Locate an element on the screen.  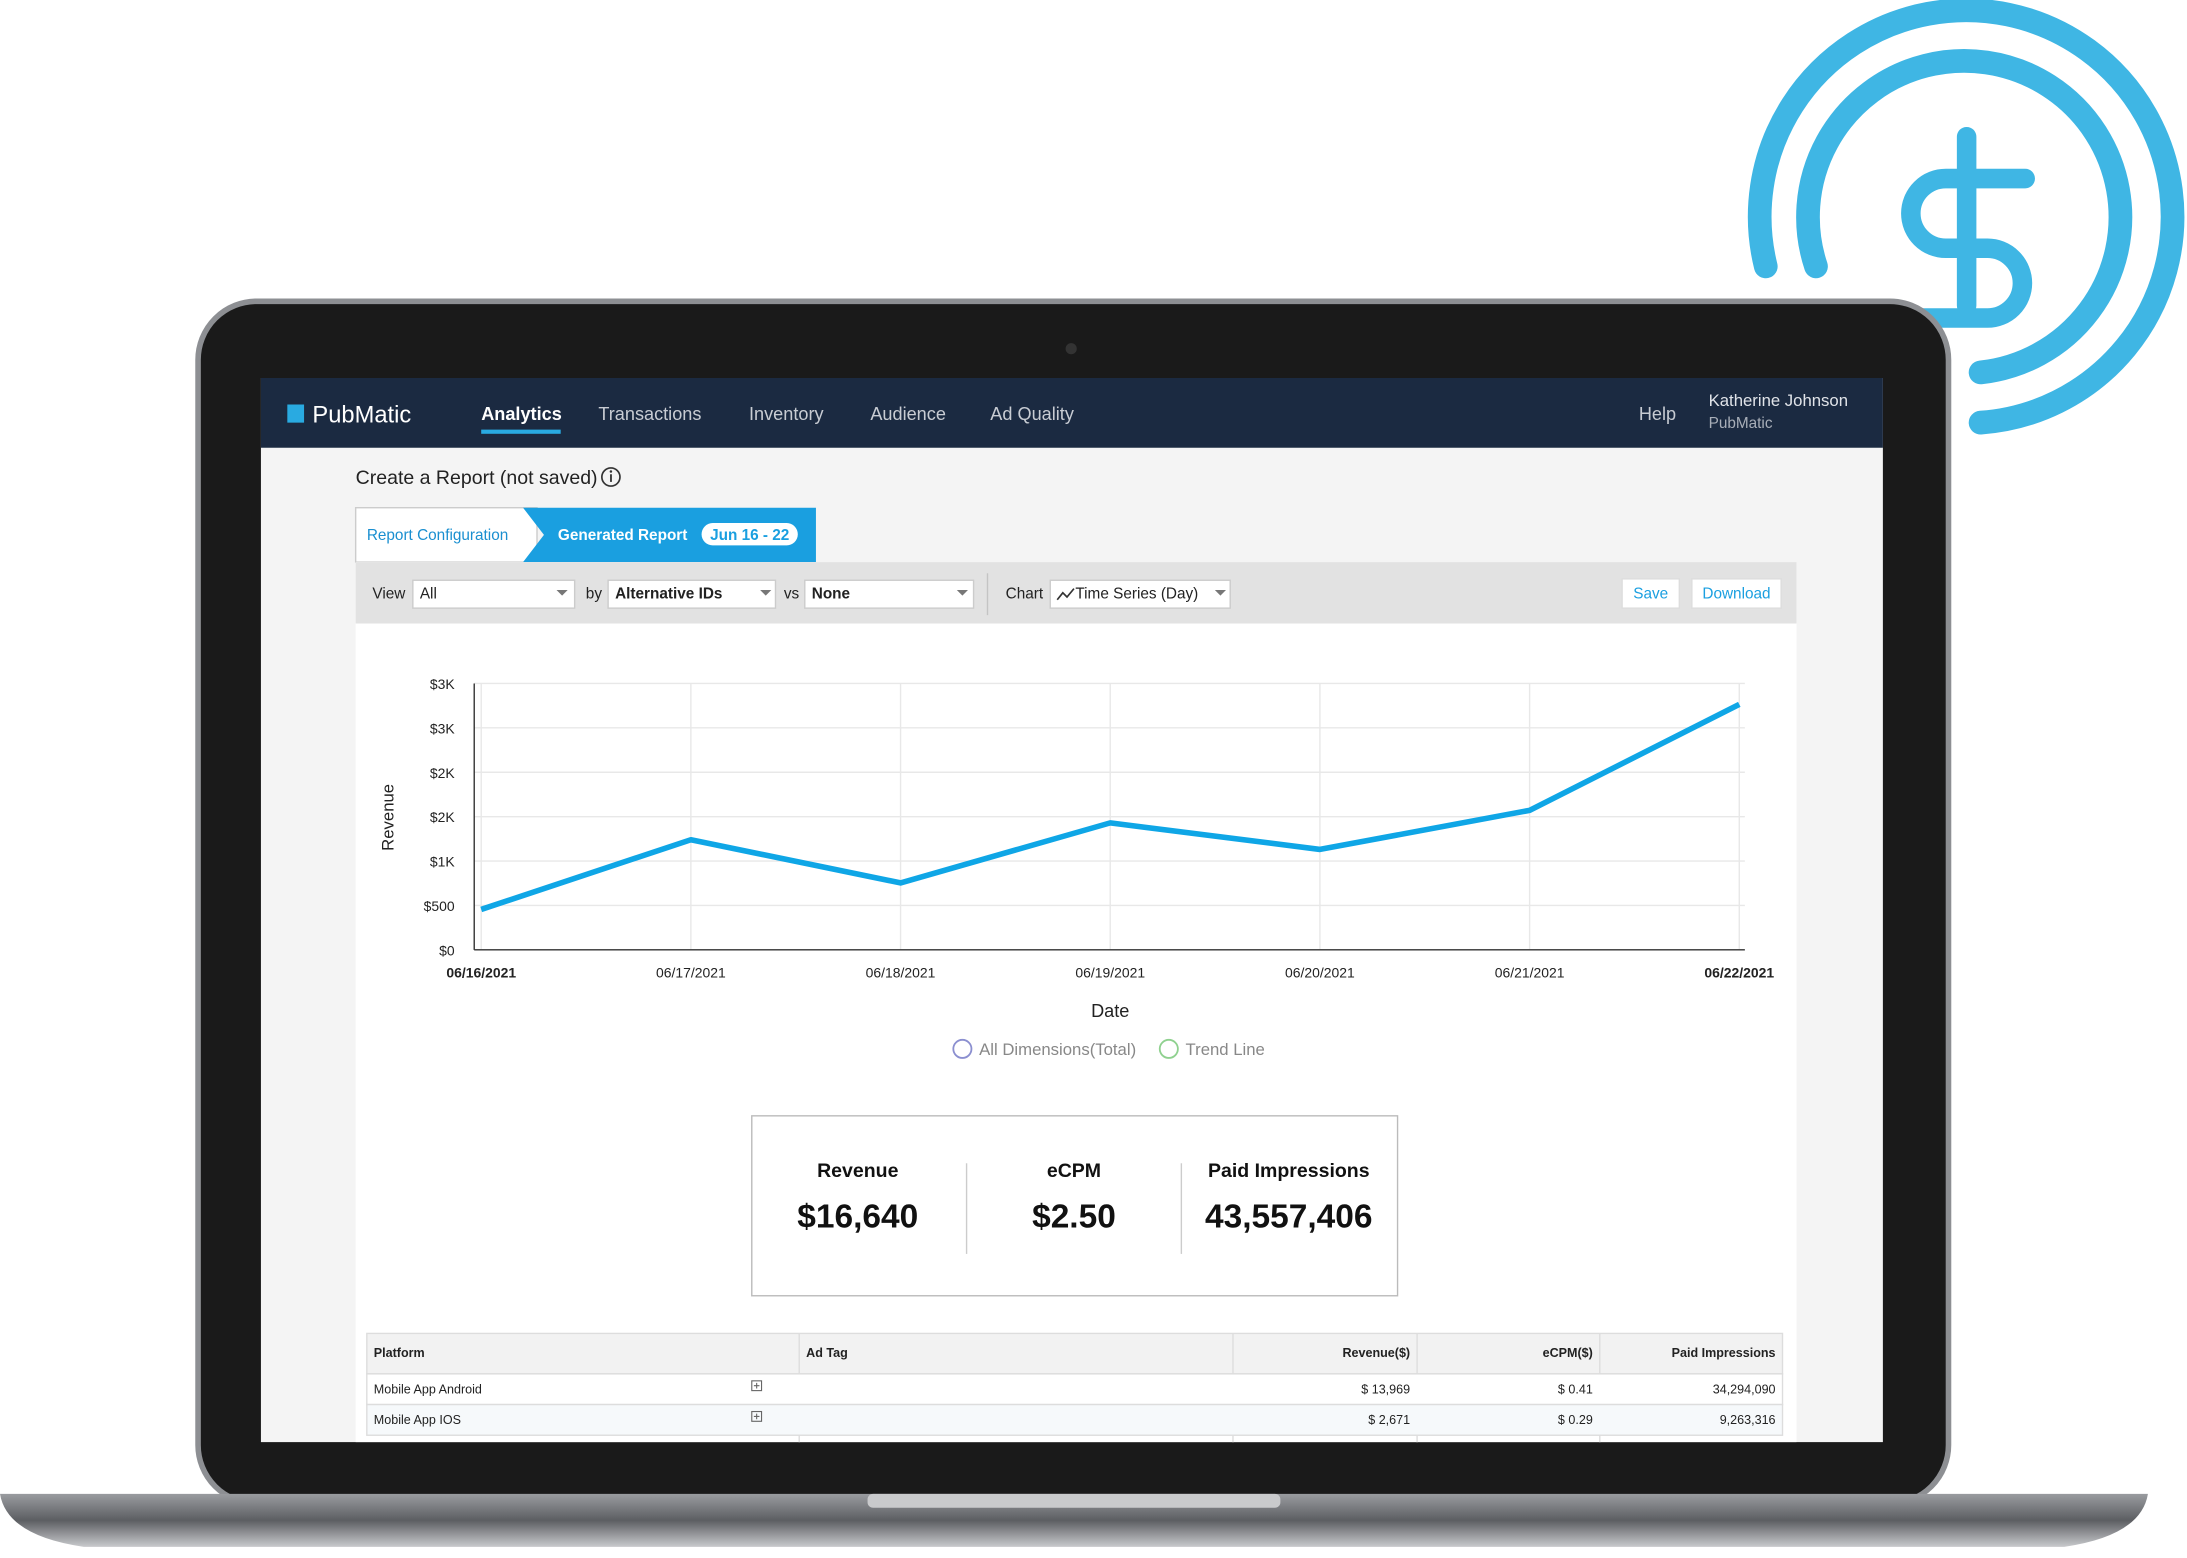
table-header-cell: Paid Impressions is located at coordinates (1724, 1353).